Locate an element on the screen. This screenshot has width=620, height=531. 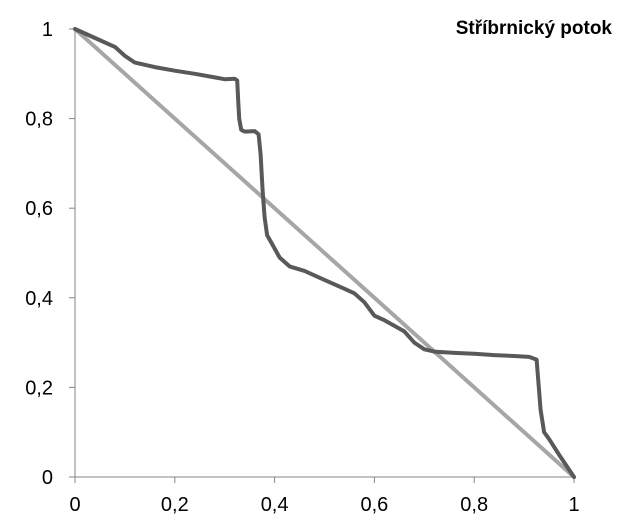
x-tick-label: 0,2 is located at coordinates (175, 505).